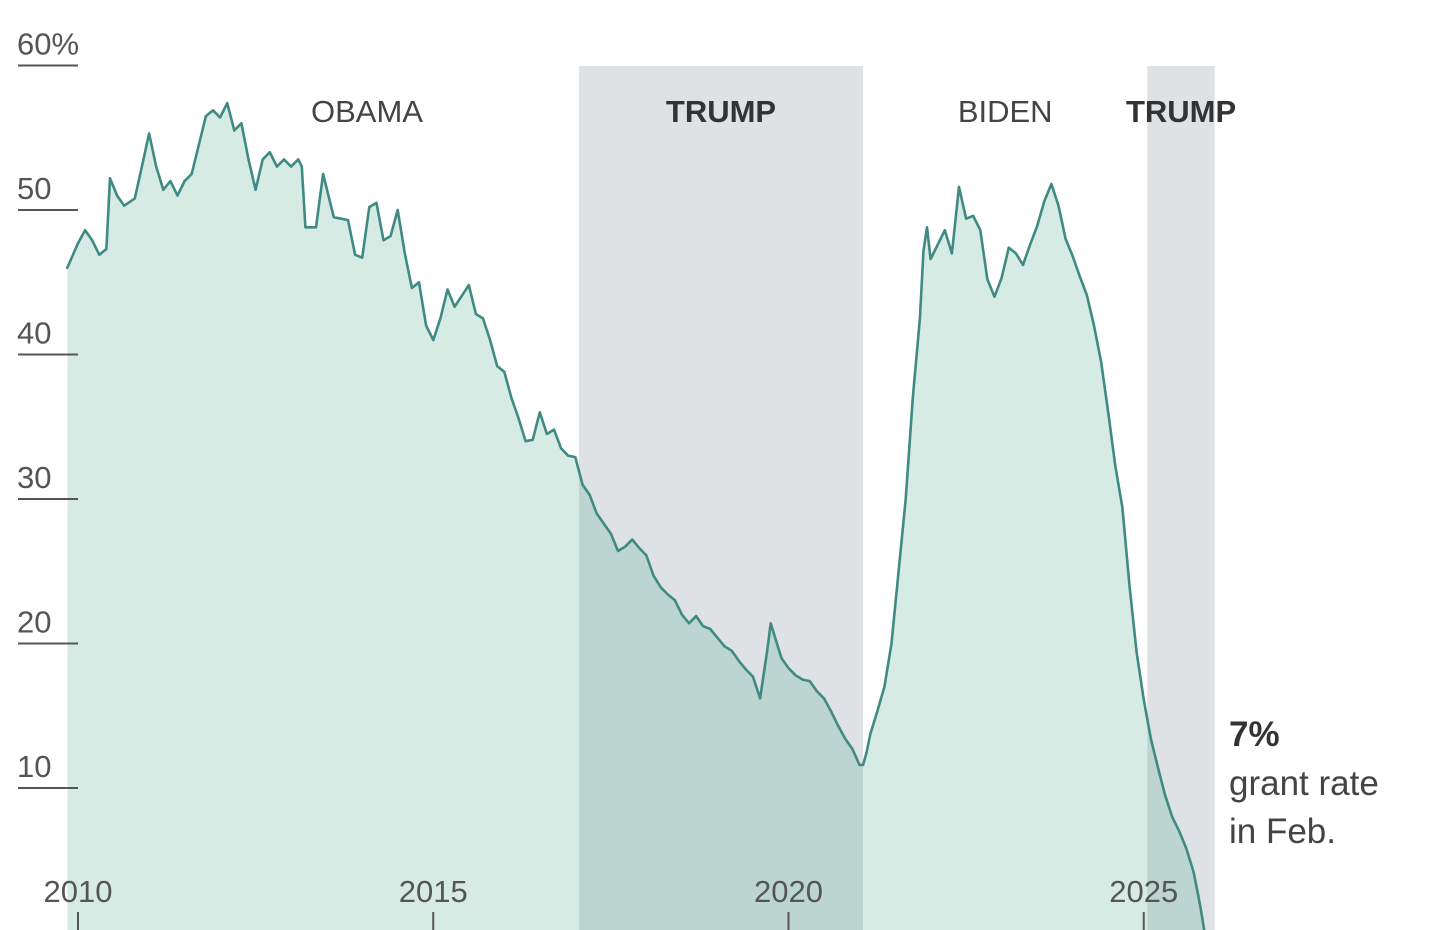  I want to click on era-label-2: BIDEN, so click(1005, 111).